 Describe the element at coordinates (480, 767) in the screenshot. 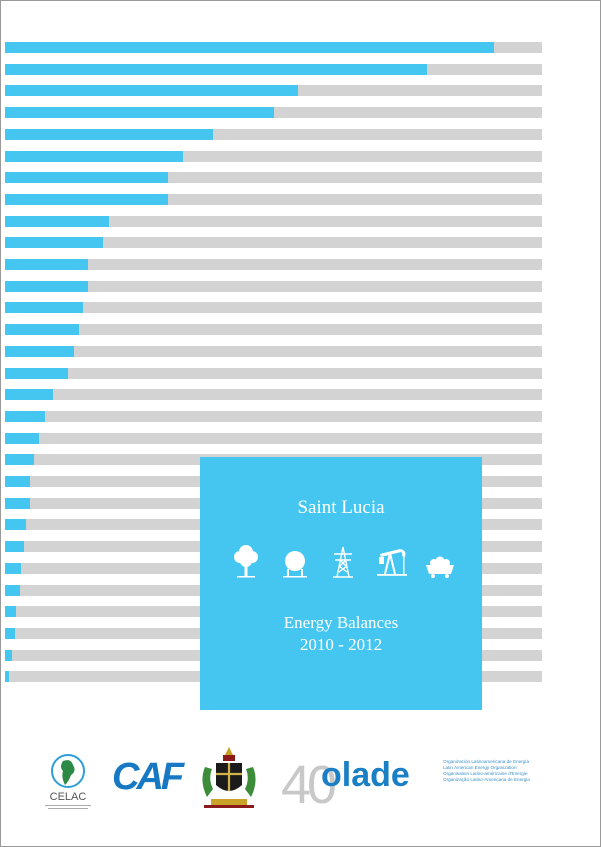

I see `olade-name-en: Latin American Energy Organization` at that location.